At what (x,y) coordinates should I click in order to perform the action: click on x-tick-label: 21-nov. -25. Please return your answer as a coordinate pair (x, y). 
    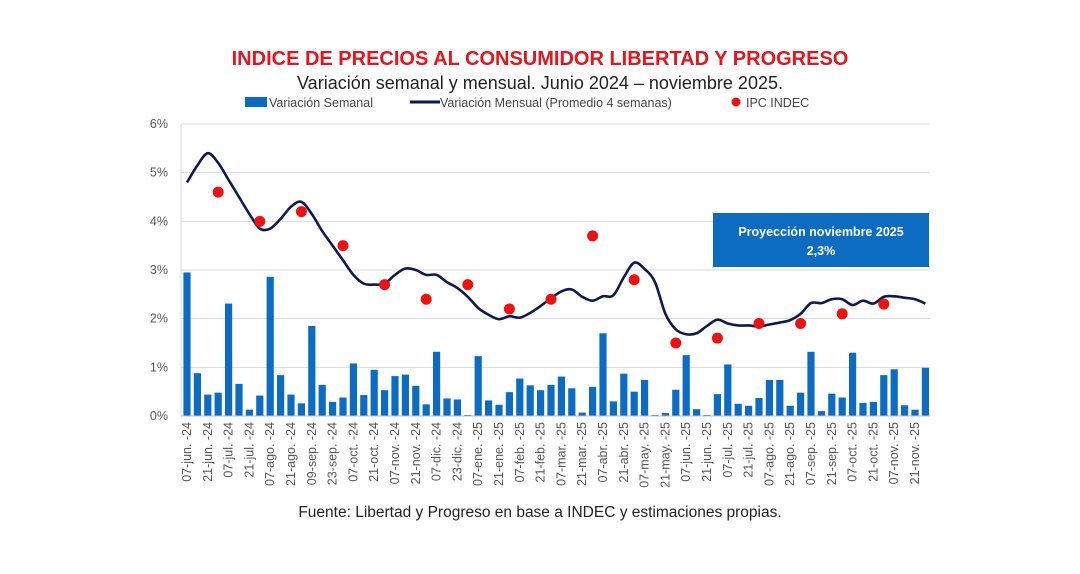
    Looking at the image, I should click on (915, 453).